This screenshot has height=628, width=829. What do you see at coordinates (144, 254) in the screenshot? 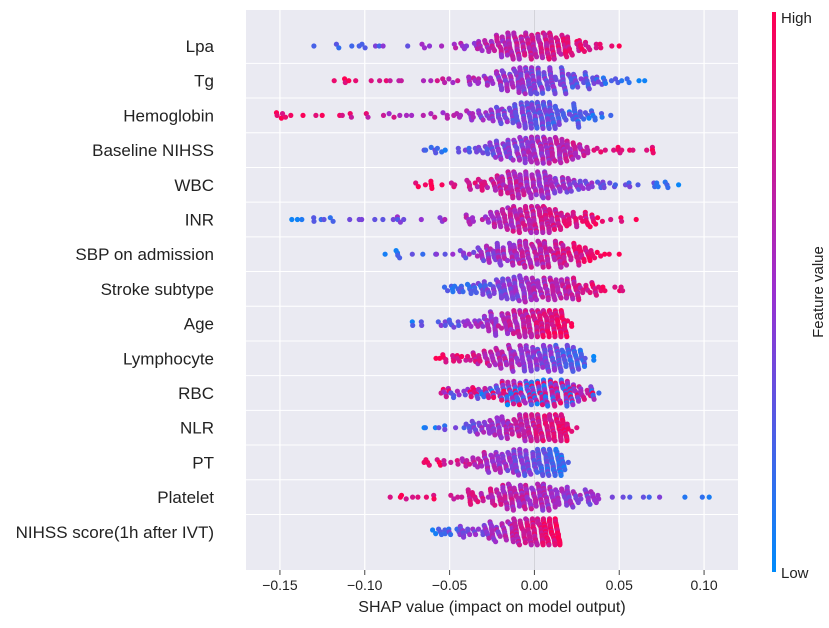
I see `feature-label: SBP on admission` at bounding box center [144, 254].